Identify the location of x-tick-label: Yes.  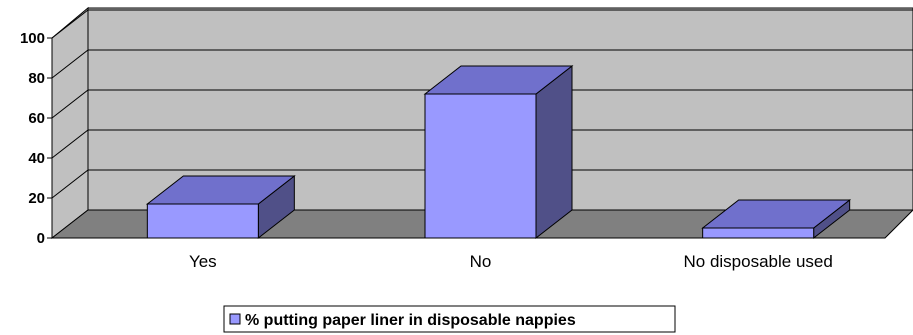
(203, 261).